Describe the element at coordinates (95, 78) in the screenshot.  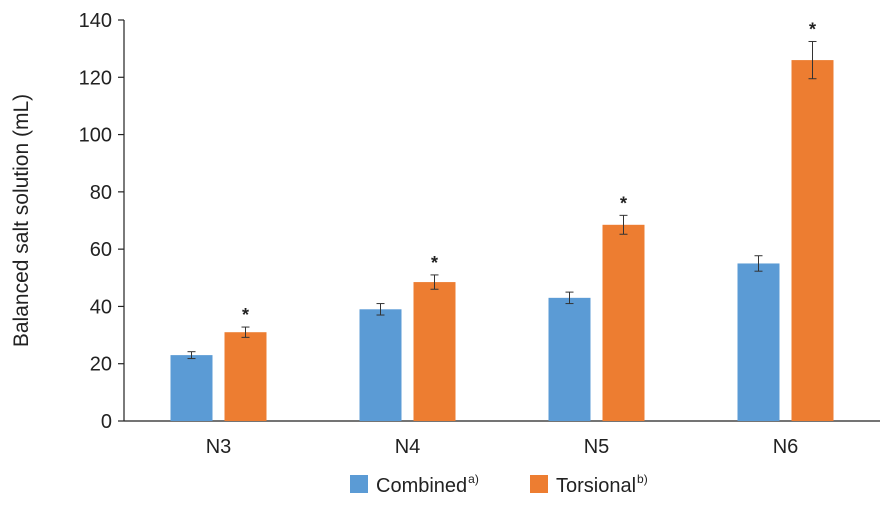
I see `y-tick-label: 120` at that location.